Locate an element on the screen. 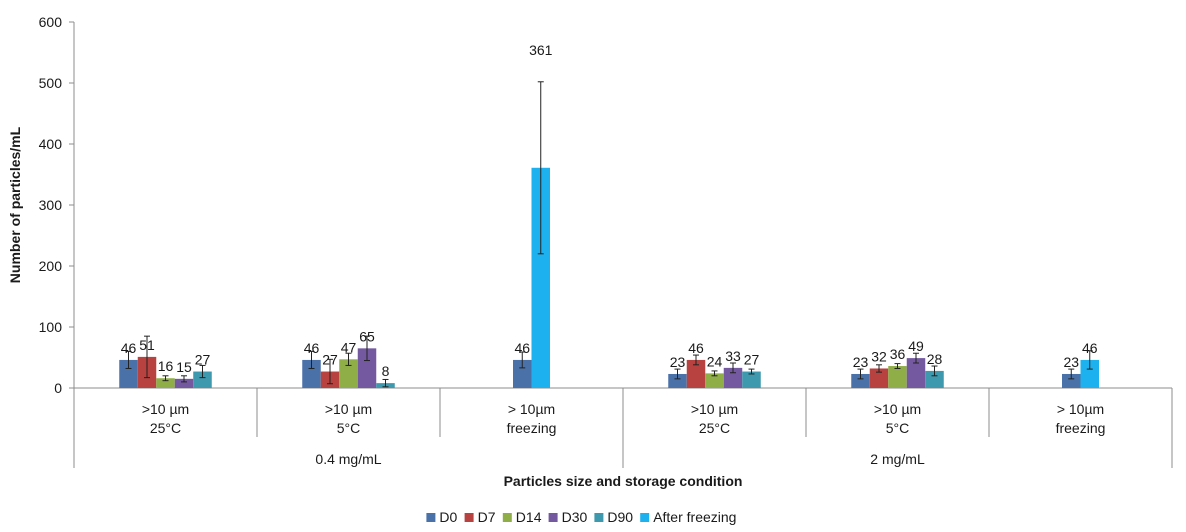  legend-item-d14: D14 is located at coordinates (522, 517).